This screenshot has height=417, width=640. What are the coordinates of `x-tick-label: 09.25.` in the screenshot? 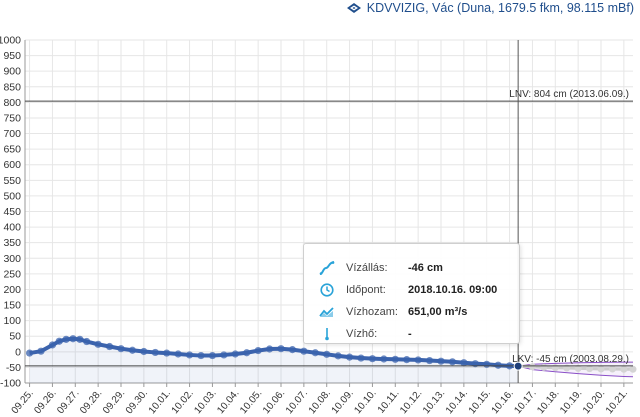 It's located at (23, 402).